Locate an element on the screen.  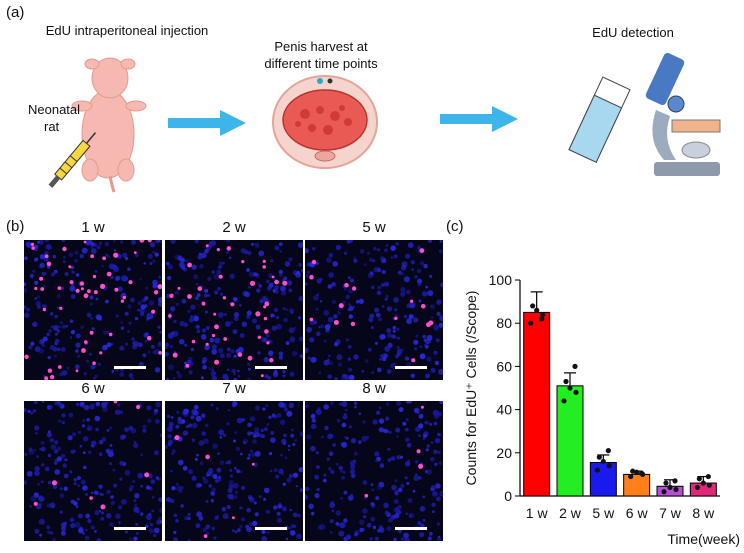
tile-label: 7 w is located at coordinates (234, 388).